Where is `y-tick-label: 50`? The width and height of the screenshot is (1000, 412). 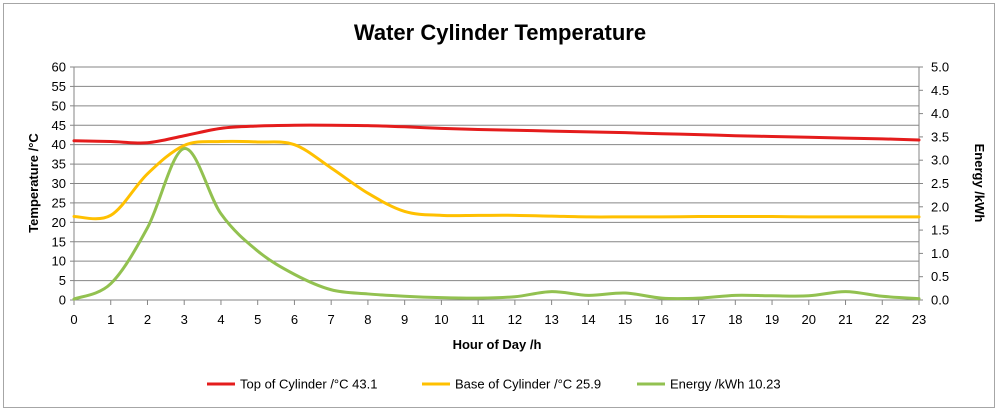
y-tick-label: 50 is located at coordinates (59, 105).